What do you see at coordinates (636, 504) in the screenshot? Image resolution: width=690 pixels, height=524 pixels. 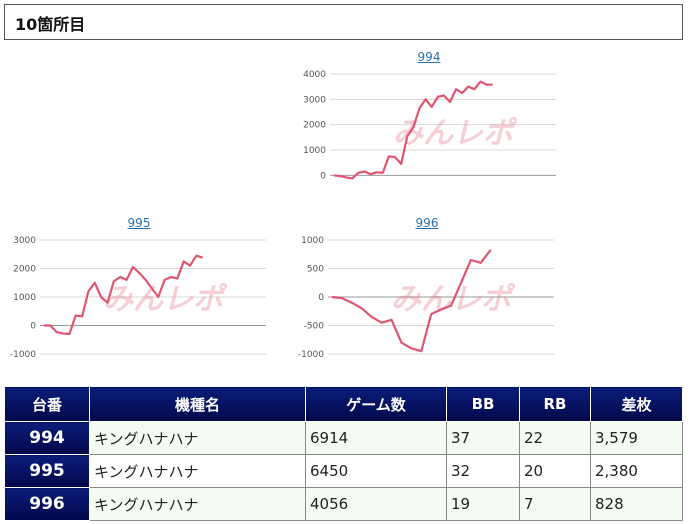 I see `difference: 828` at bounding box center [636, 504].